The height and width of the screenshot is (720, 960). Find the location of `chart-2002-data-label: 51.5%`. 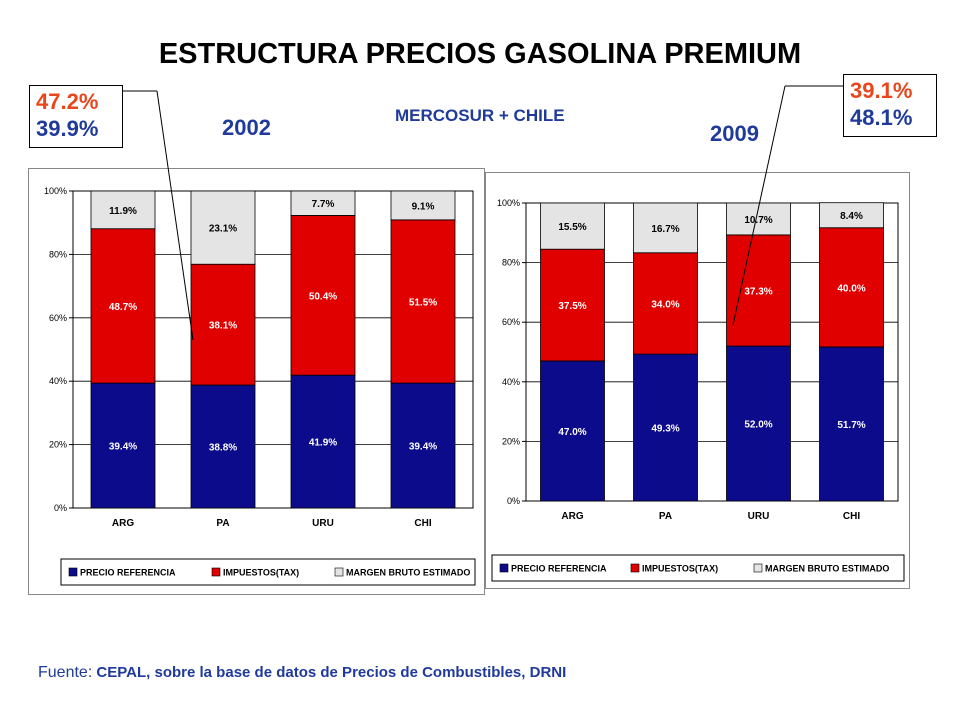

chart-2002-data-label: 51.5% is located at coordinates (423, 302).